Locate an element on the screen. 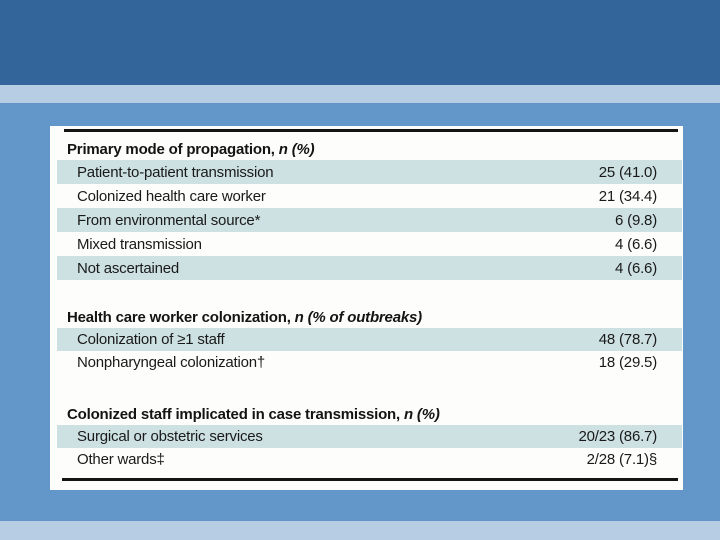  row-value: 6 (9.8) is located at coordinates (636, 220).